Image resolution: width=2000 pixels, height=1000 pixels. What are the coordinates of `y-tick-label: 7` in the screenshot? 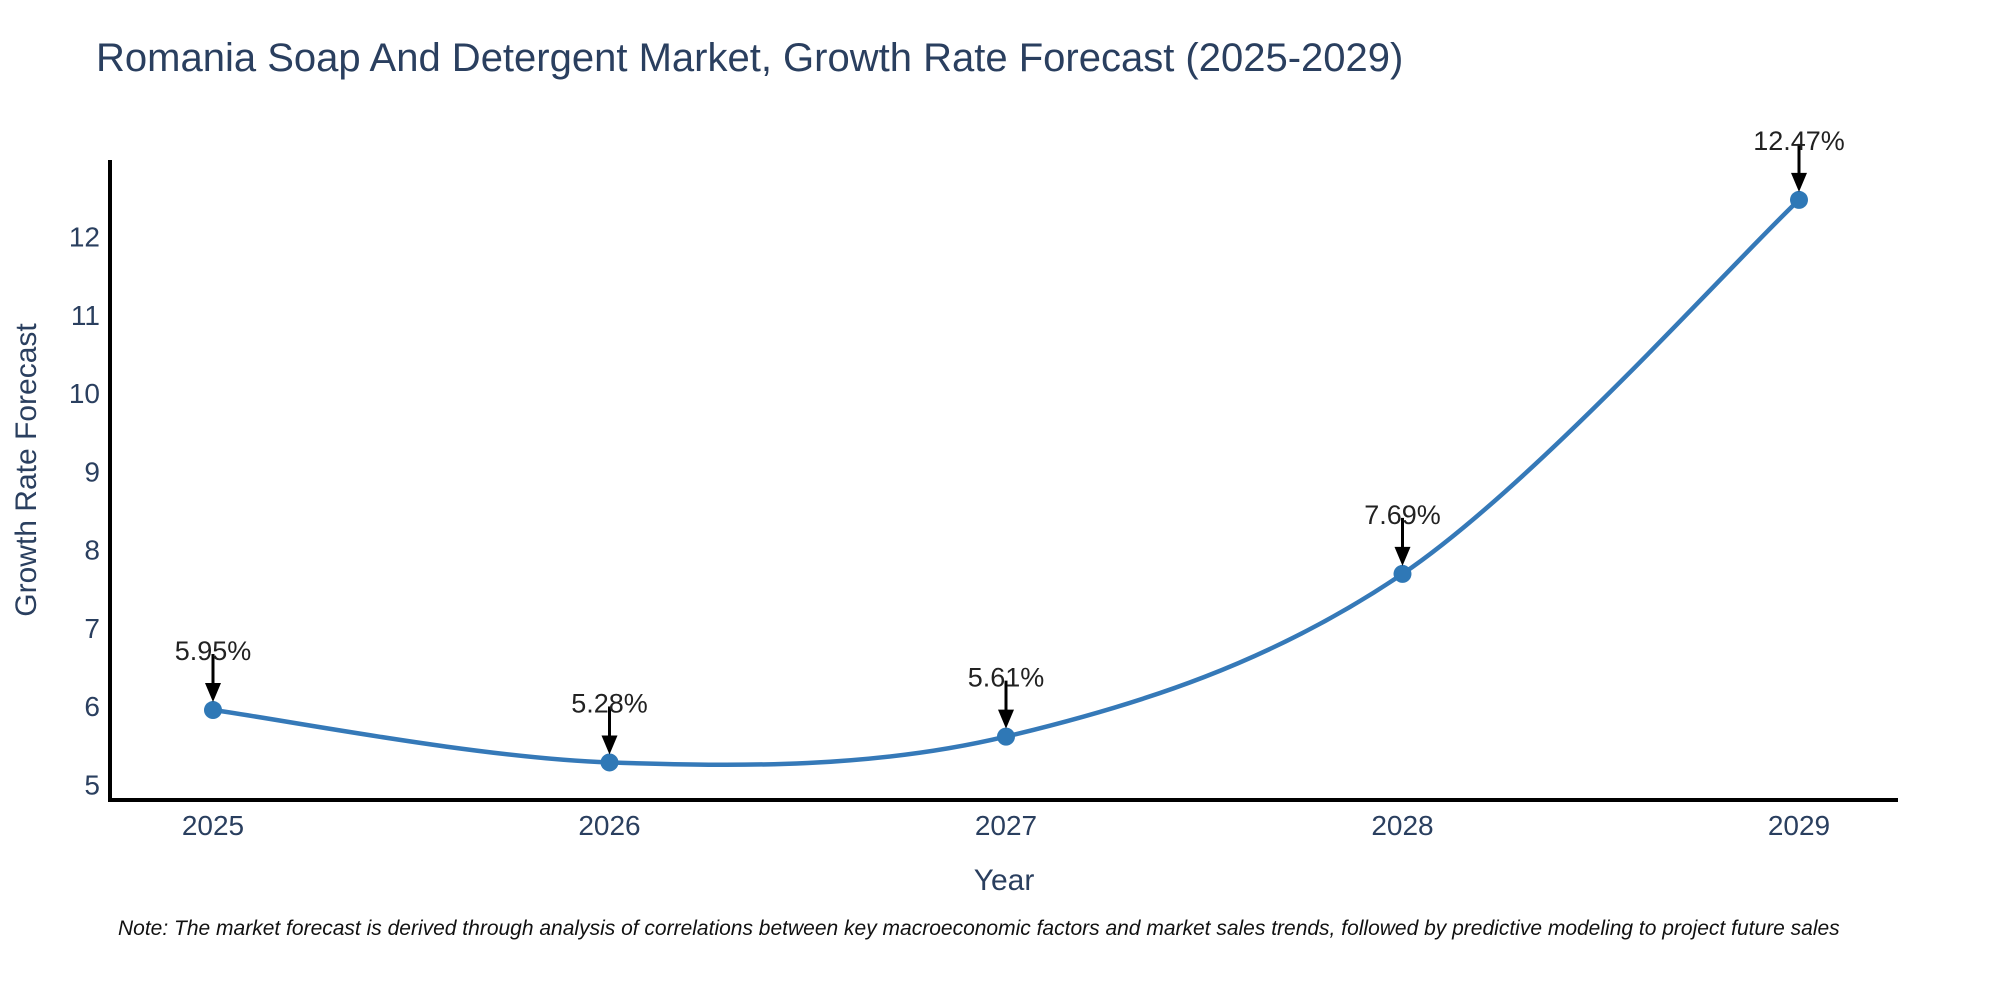 It's located at (92, 628).